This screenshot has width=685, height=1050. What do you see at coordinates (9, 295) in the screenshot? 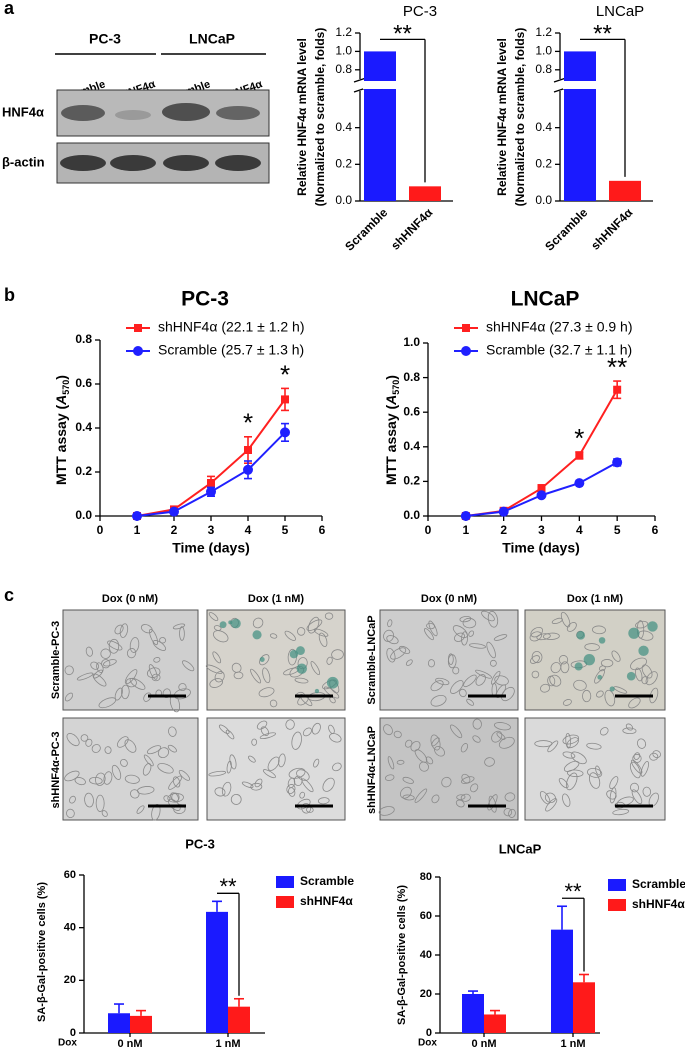
I see `panel-label: b` at bounding box center [9, 295].